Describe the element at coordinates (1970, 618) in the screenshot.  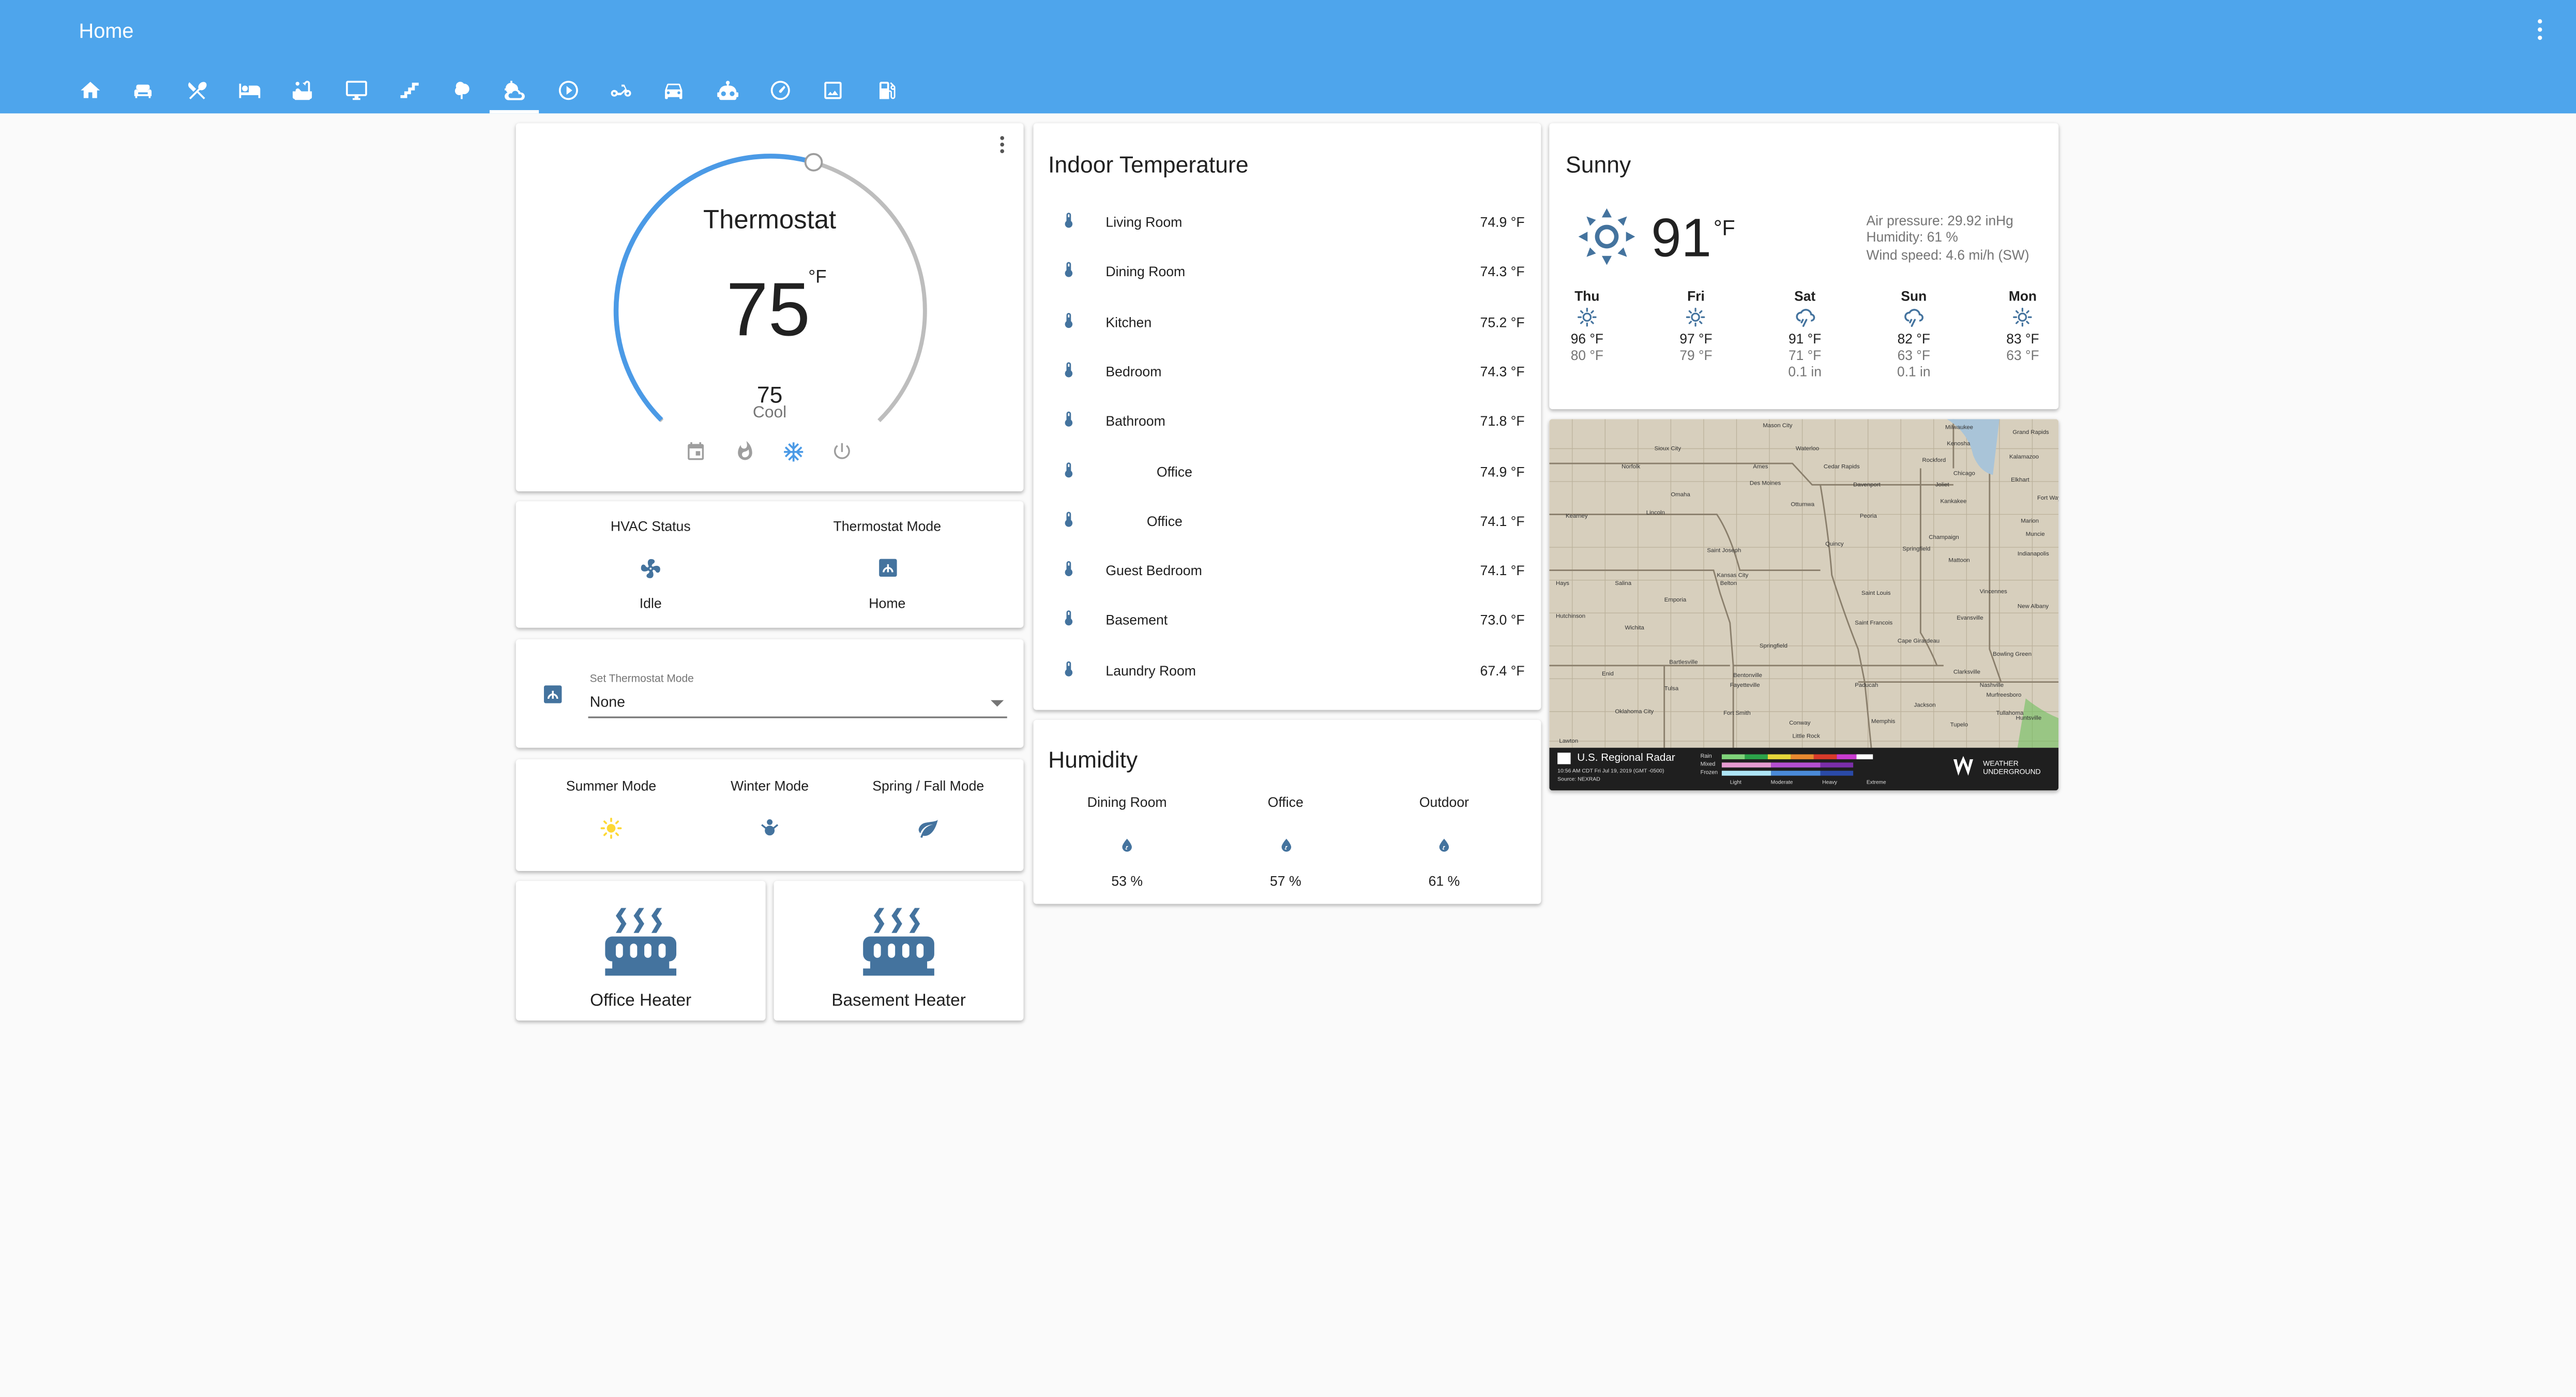
I see `map-city-label: Evansville` at that location.